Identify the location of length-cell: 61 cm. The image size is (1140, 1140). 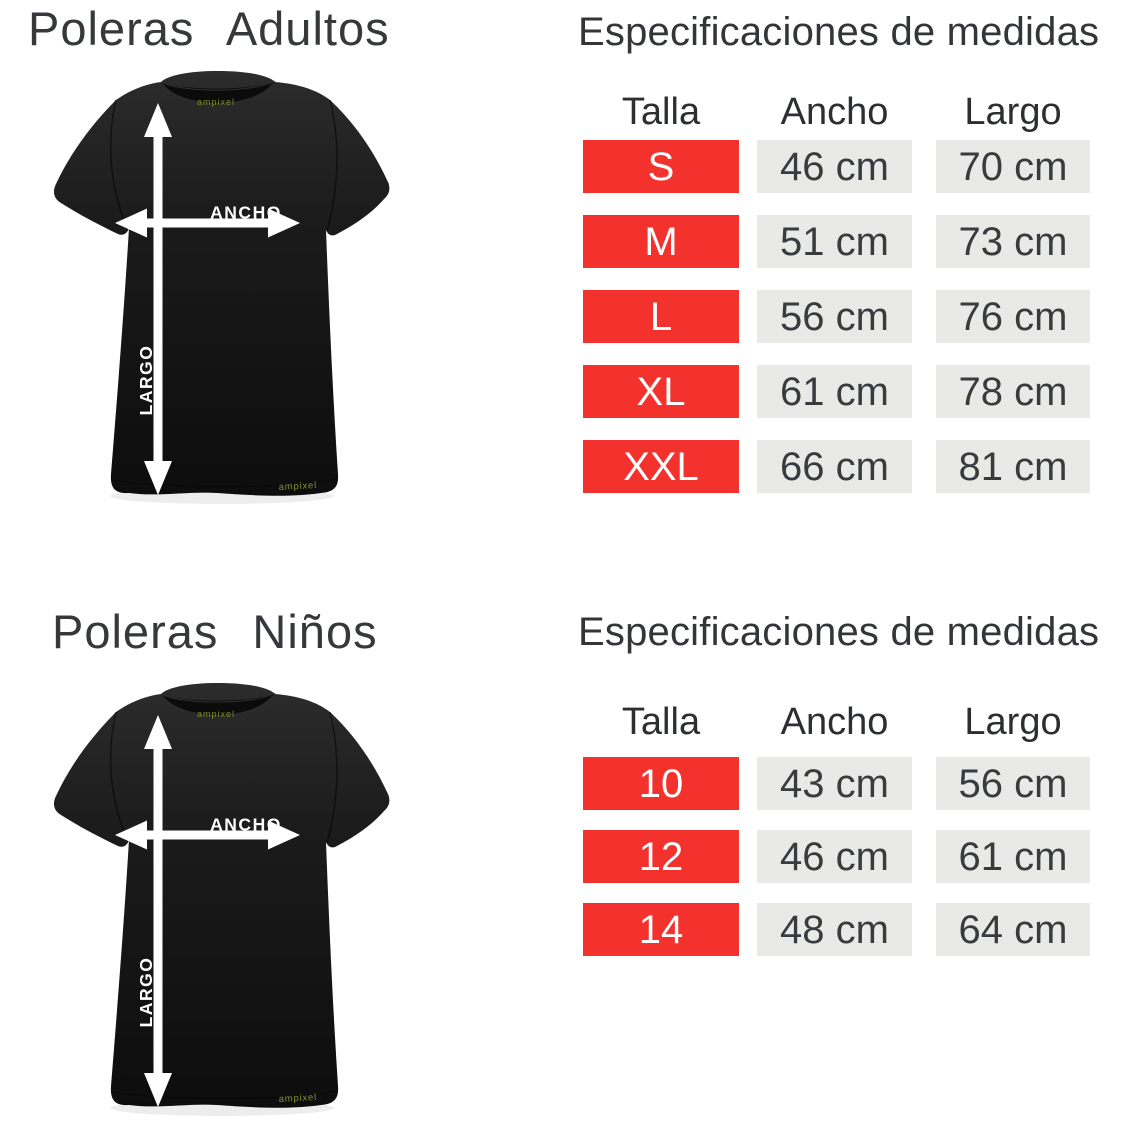
(1013, 856).